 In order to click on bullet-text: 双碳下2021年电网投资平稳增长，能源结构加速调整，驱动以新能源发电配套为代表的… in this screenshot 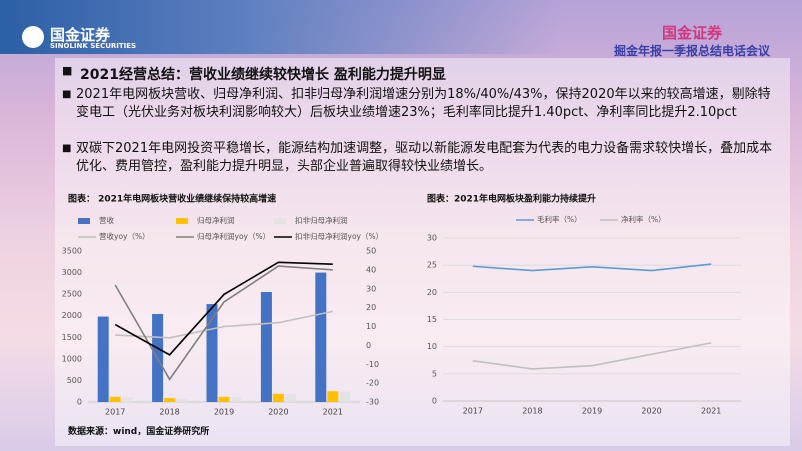, I will do `click(424, 157)`.